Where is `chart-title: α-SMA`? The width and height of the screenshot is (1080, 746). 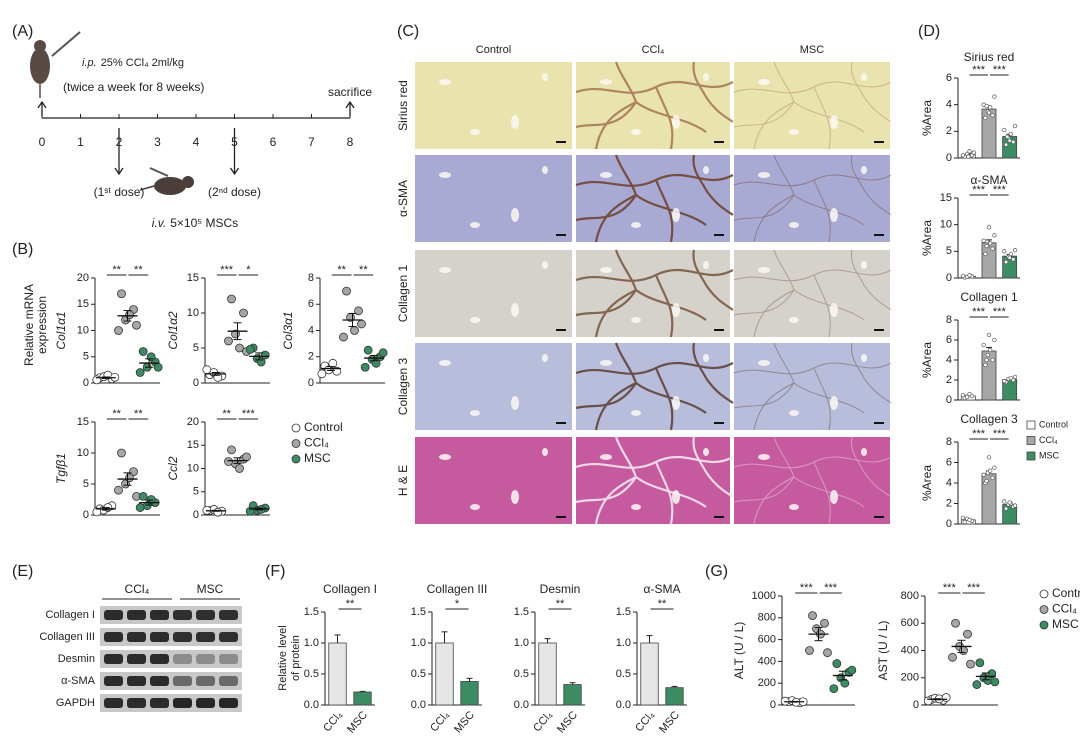 chart-title: α-SMA is located at coordinates (989, 180).